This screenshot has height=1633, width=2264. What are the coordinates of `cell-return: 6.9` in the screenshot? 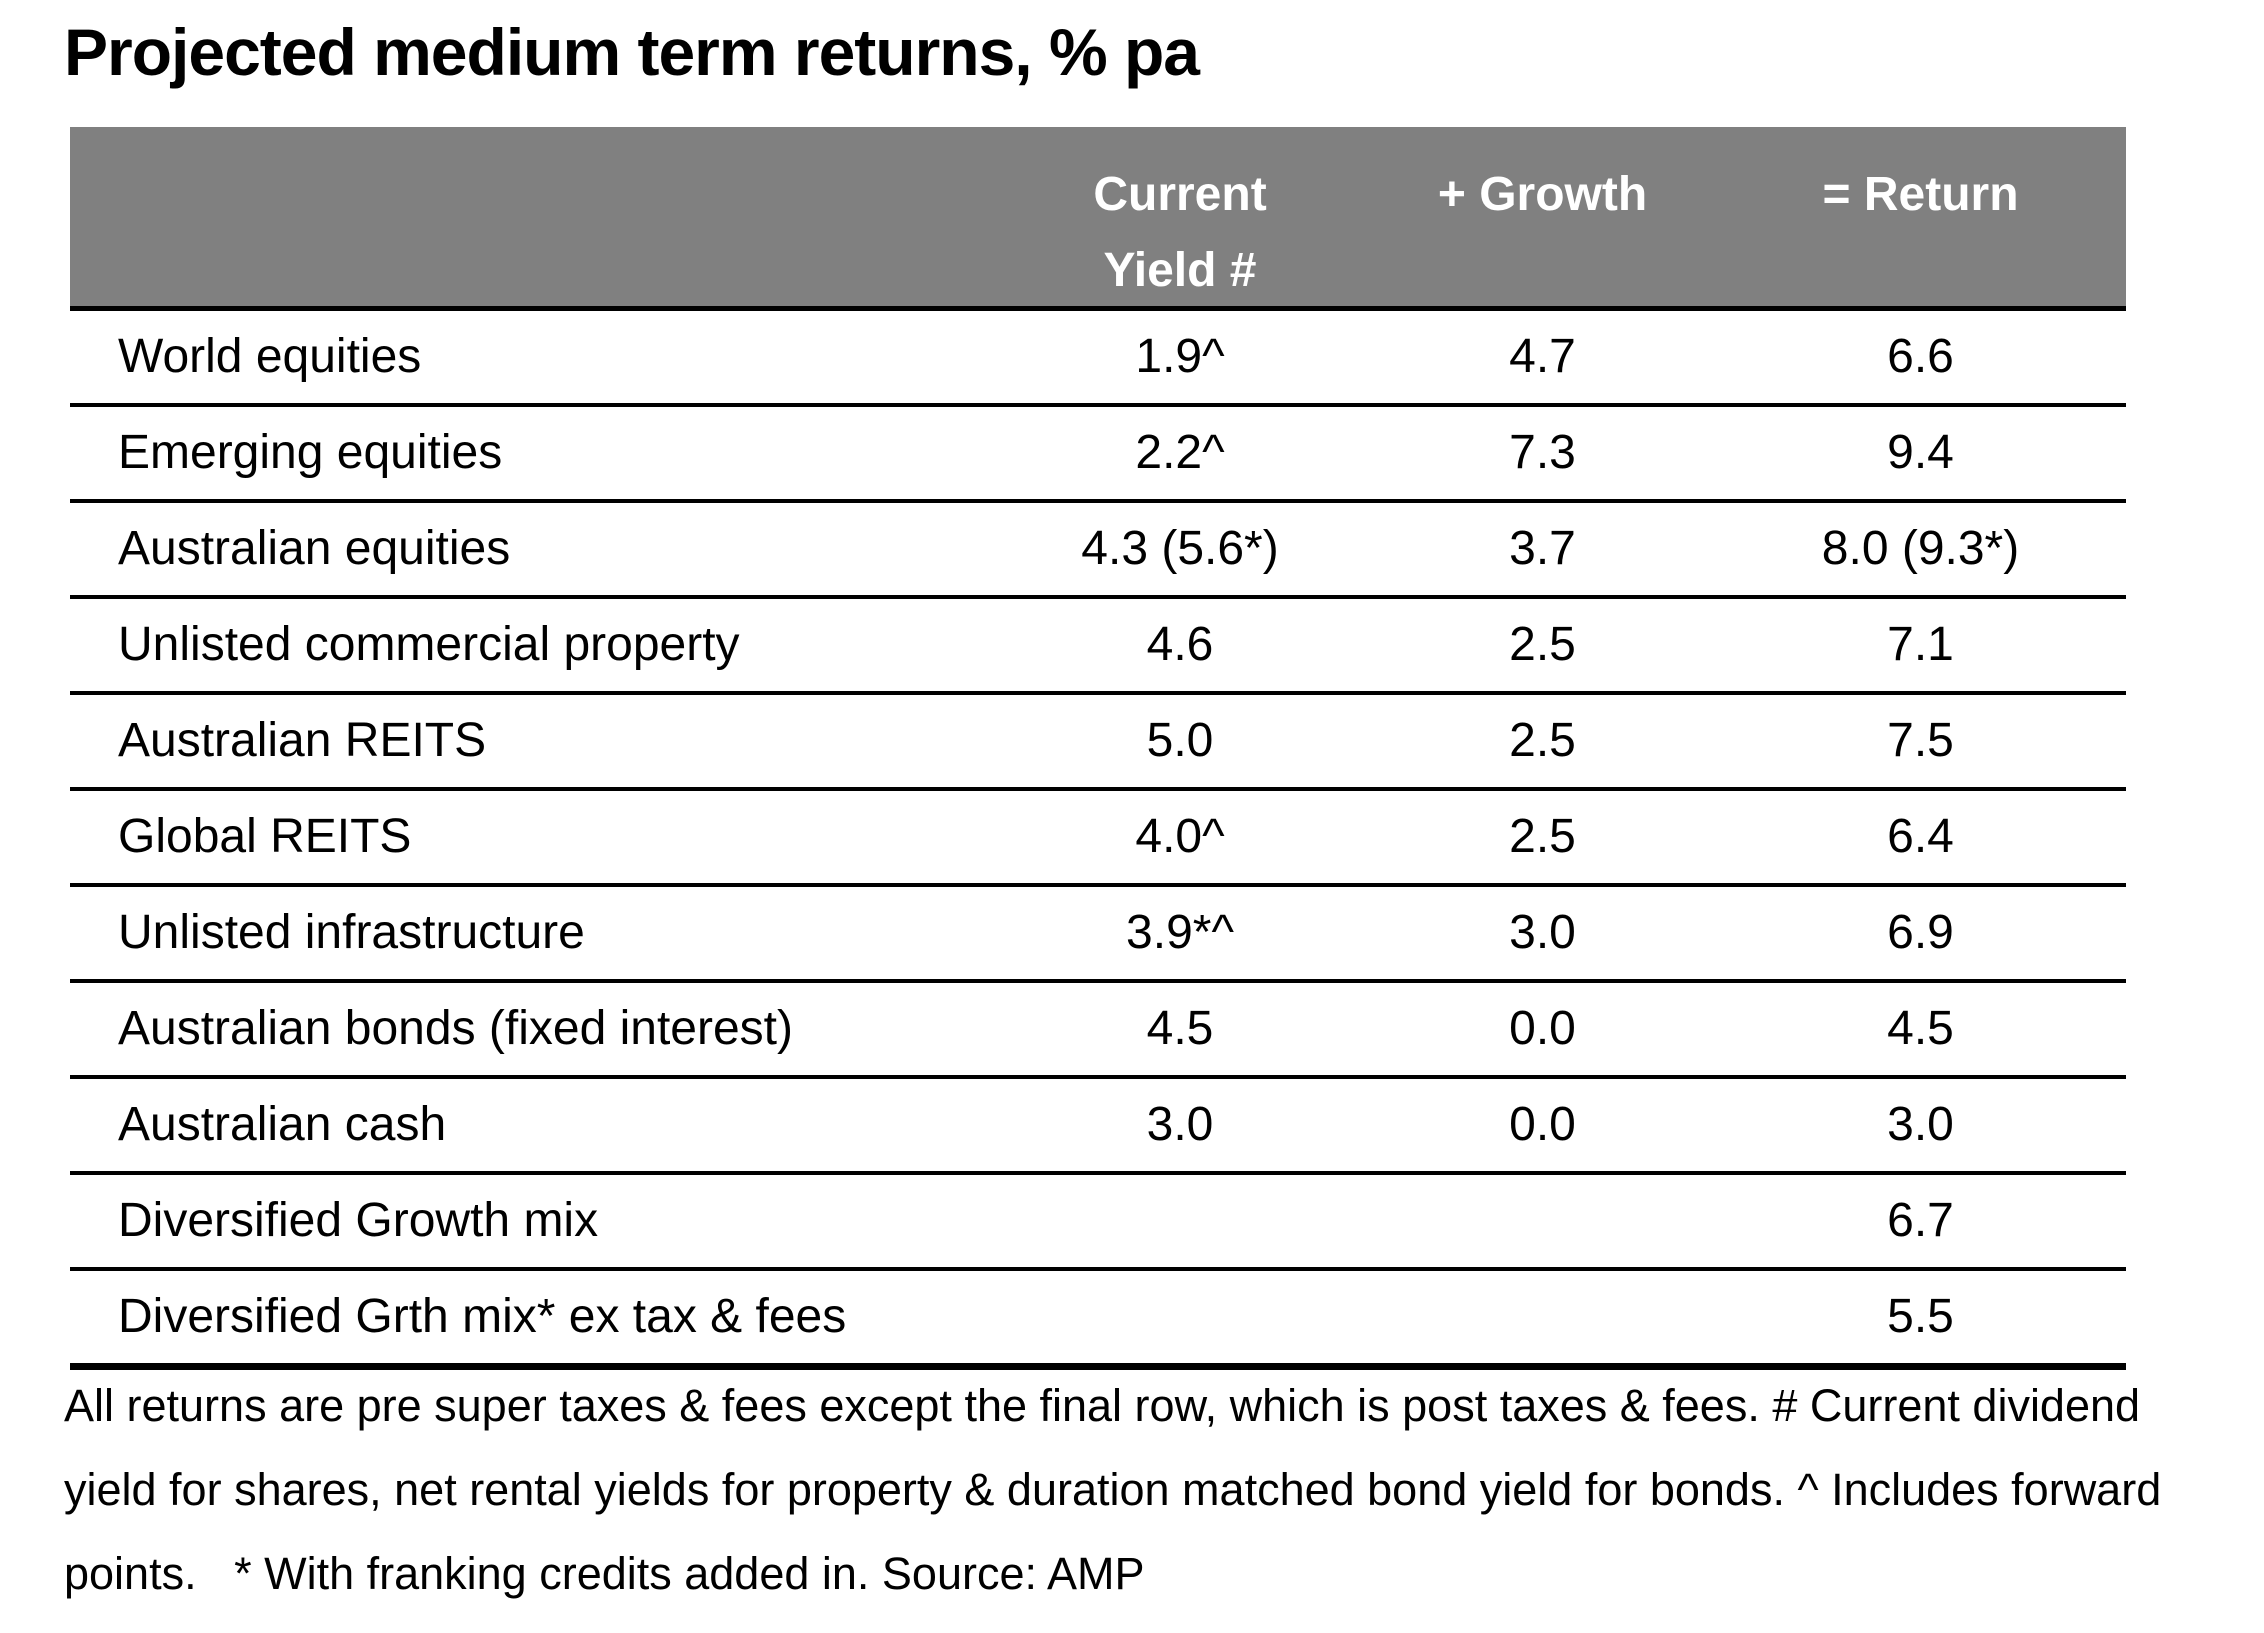 It's located at (1920, 933).